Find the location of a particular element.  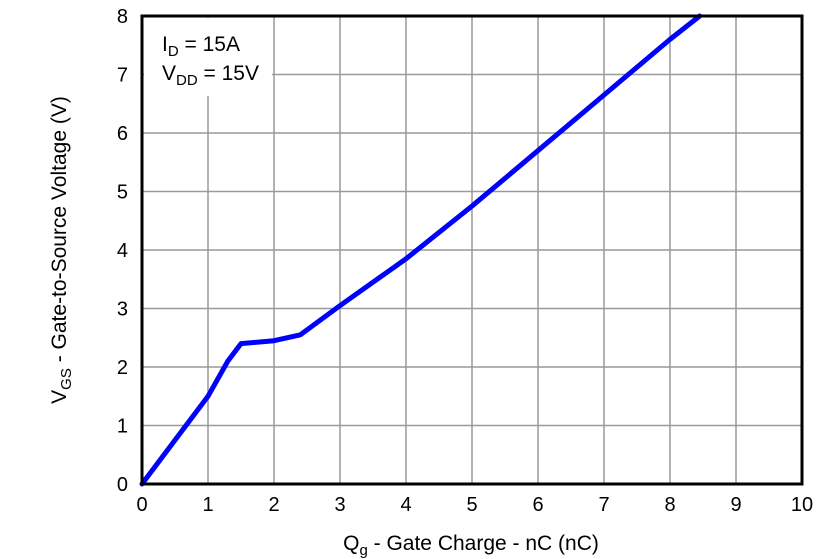

x-axis-ticks: 0 1 2 3 4 5 6 7 8 9 10 is located at coordinates (474, 505).